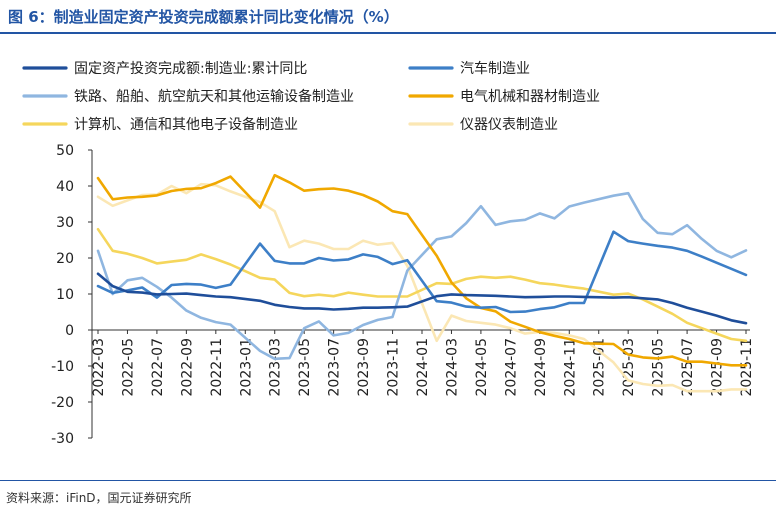 The height and width of the screenshot is (512, 776). What do you see at coordinates (65, 295) in the screenshot?
I see `y-tick-label: 10` at bounding box center [65, 295].